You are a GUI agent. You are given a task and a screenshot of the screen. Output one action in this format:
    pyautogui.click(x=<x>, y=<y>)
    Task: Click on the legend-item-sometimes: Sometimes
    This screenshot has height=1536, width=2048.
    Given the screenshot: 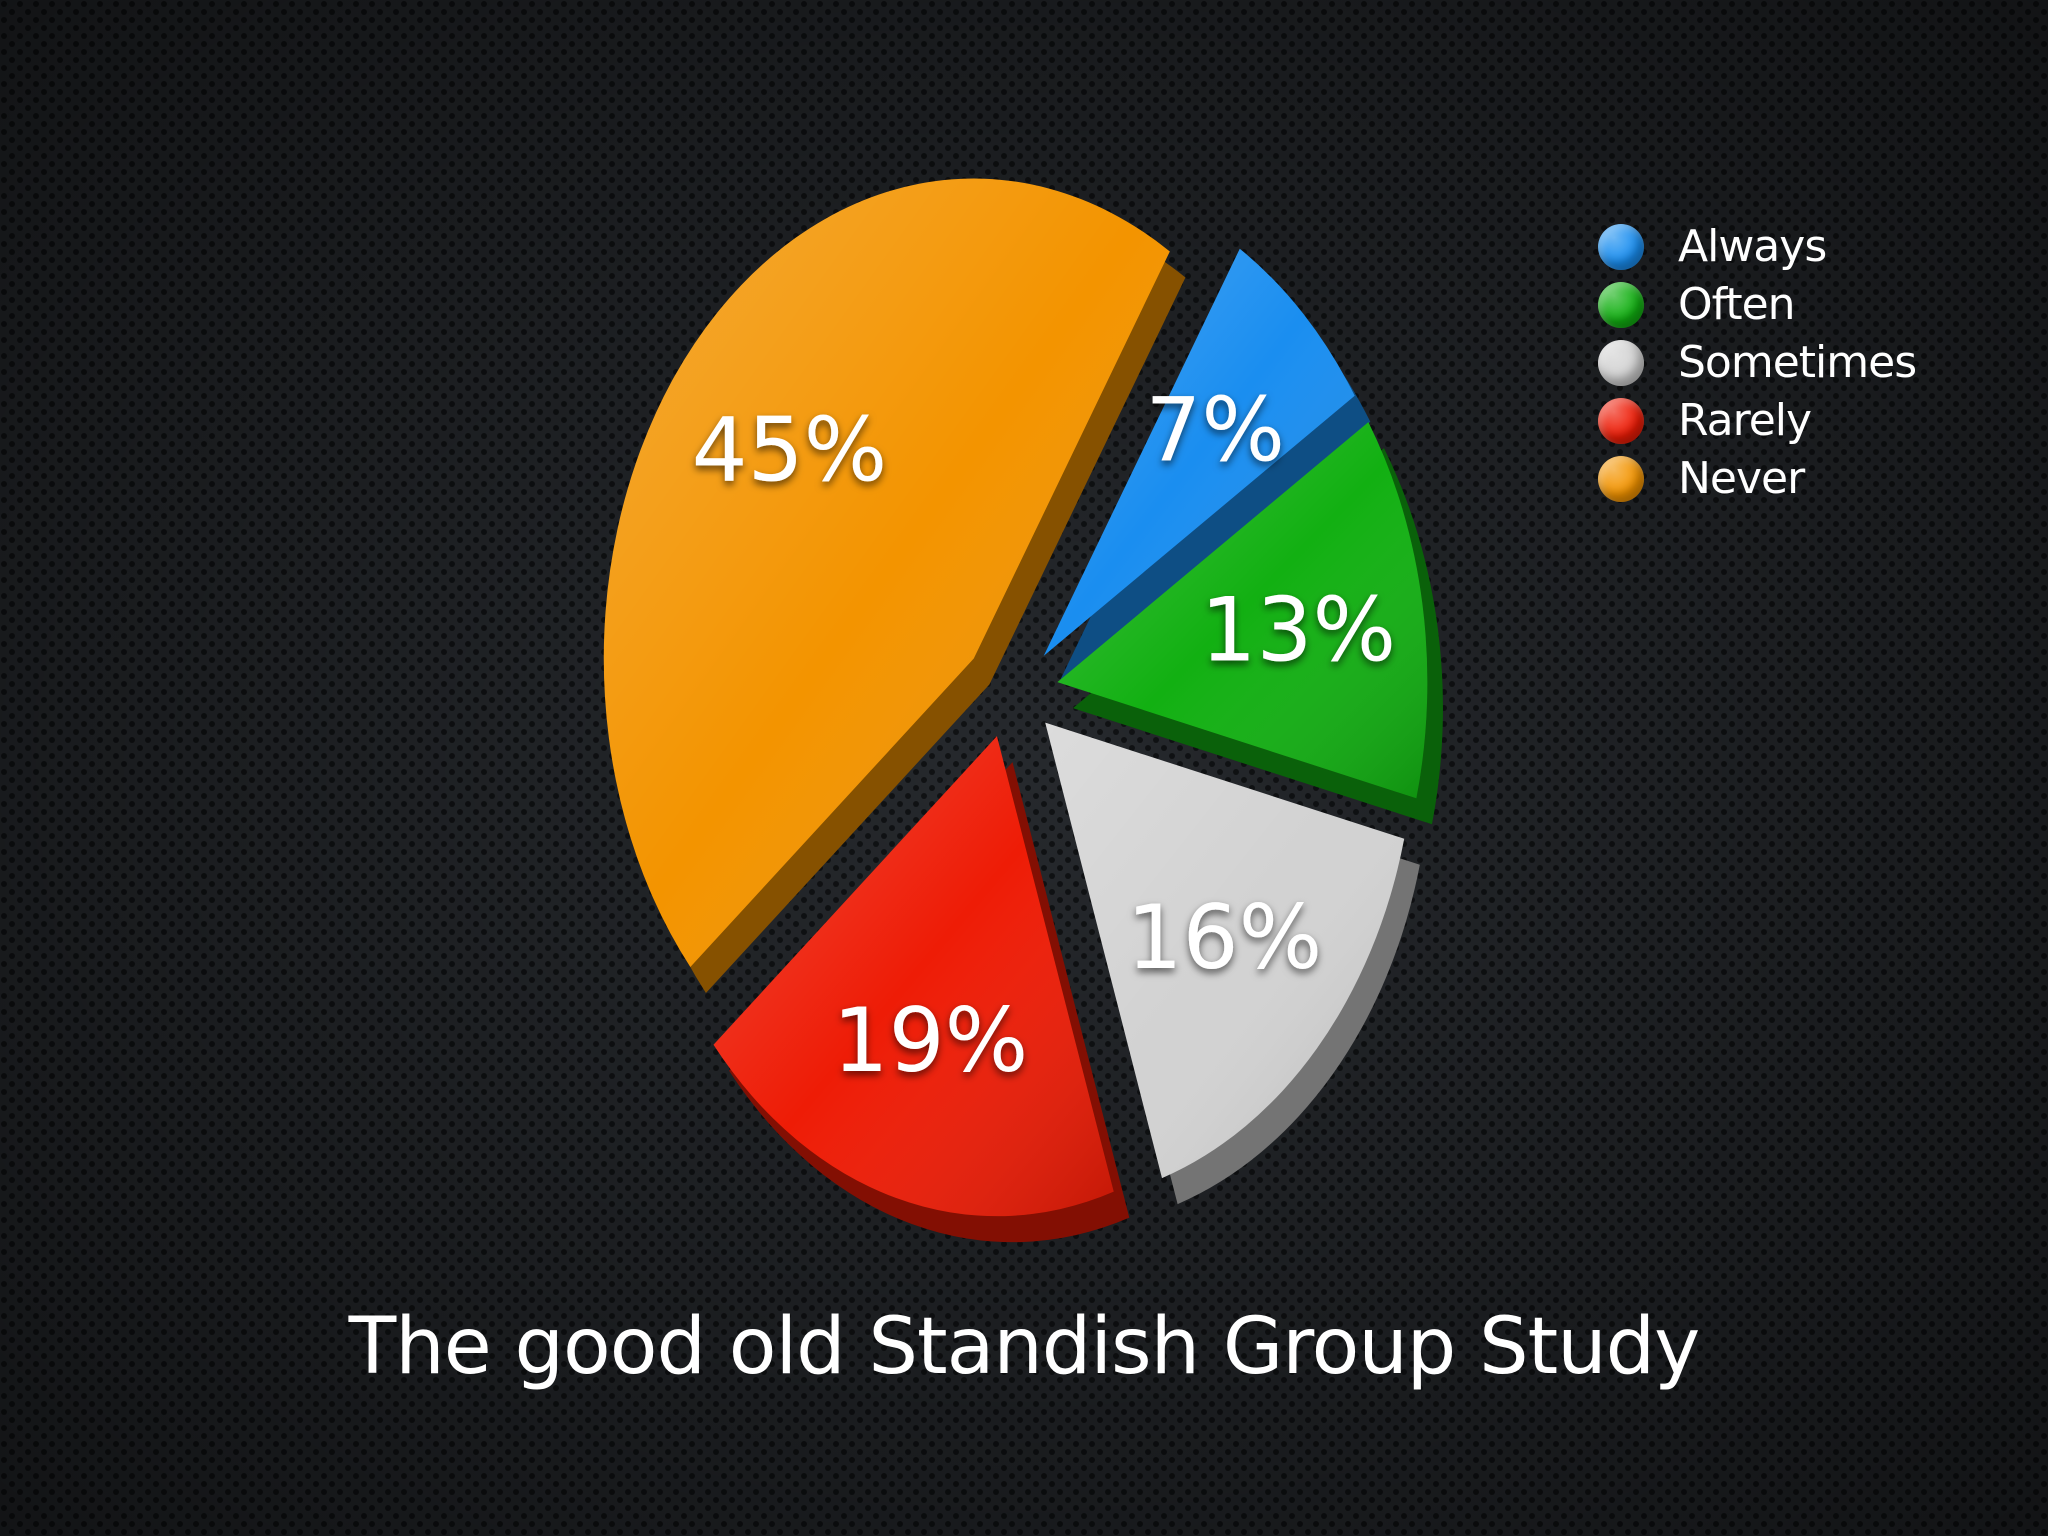 What is the action you would take?
    pyautogui.click(x=1757, y=363)
    